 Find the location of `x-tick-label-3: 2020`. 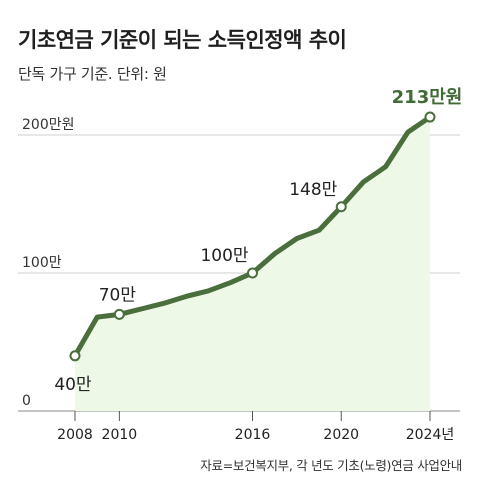

x-tick-label-3: 2020 is located at coordinates (341, 435).